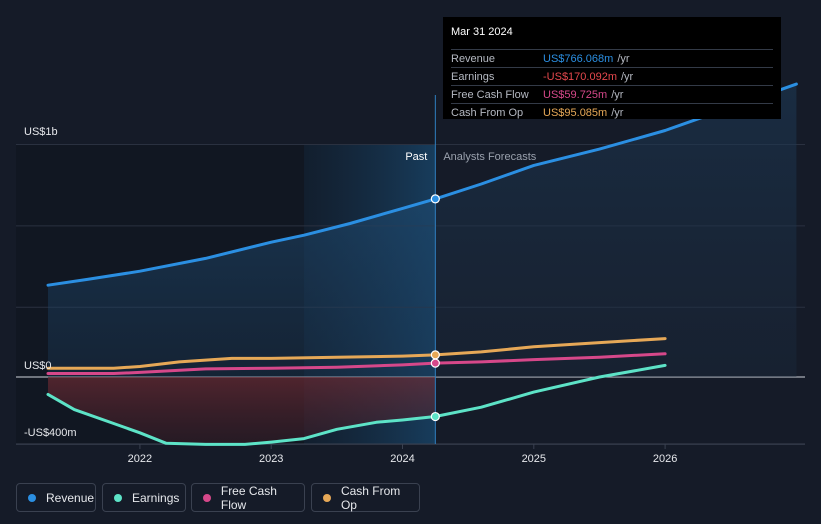 This screenshot has width=821, height=524. Describe the element at coordinates (473, 76) in the screenshot. I see `tooltip-label: Earnings` at that location.